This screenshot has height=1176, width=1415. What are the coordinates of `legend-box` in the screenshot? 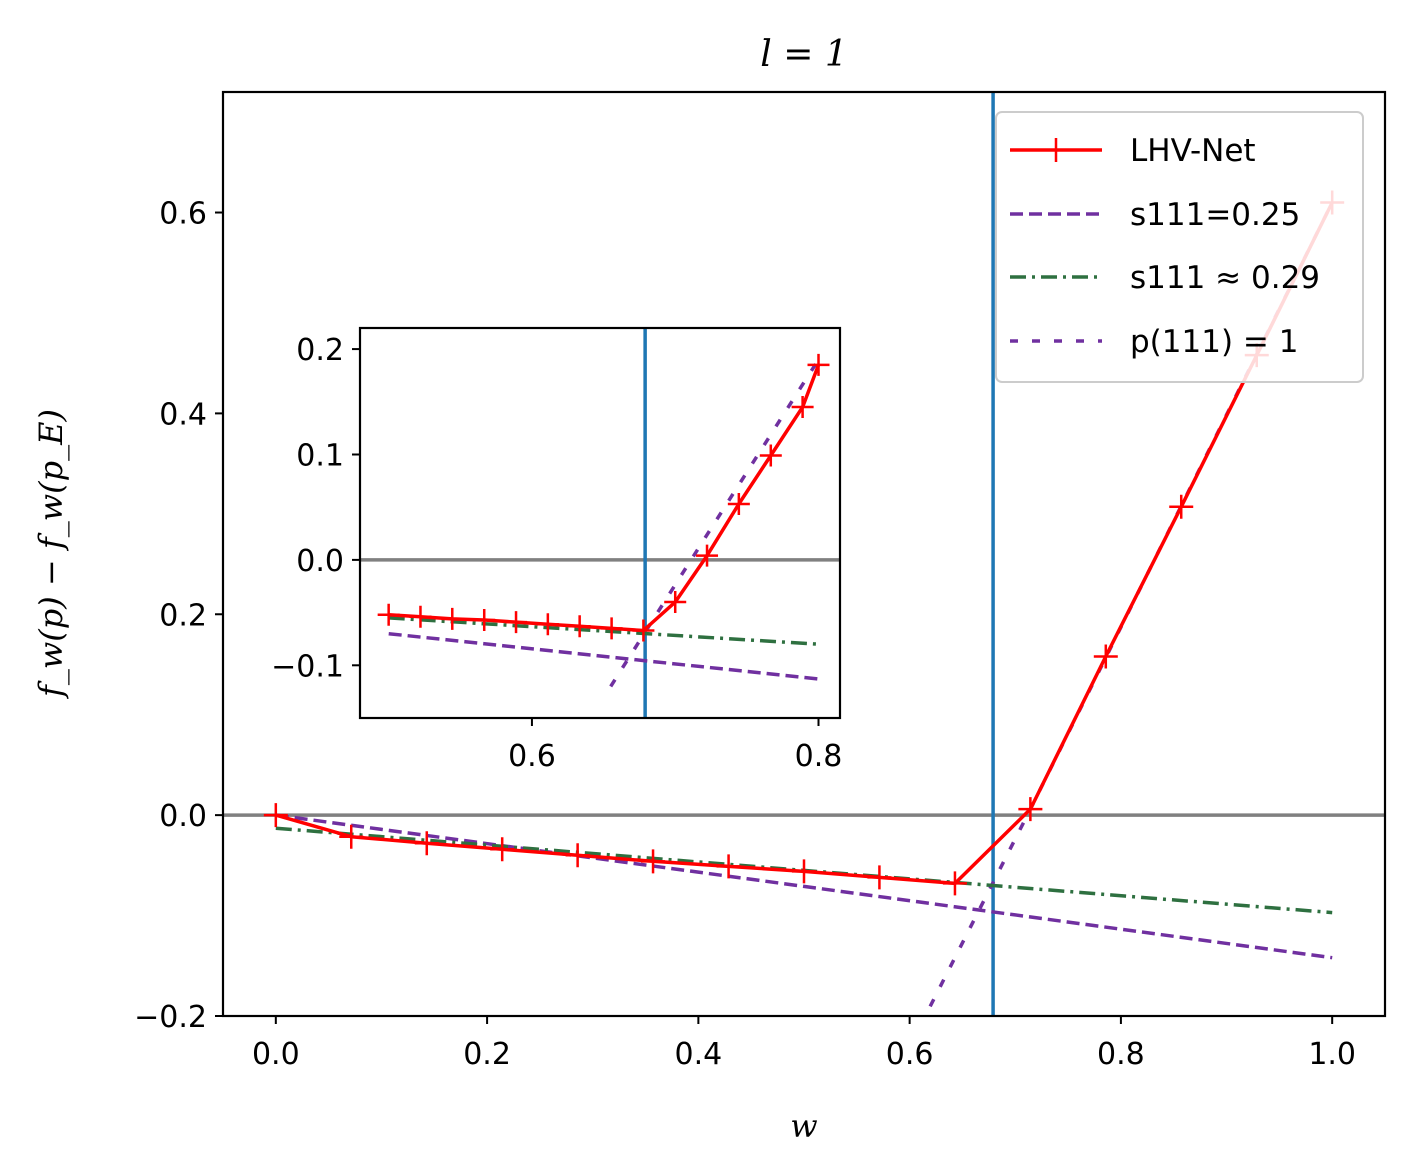 It's located at (1179, 247).